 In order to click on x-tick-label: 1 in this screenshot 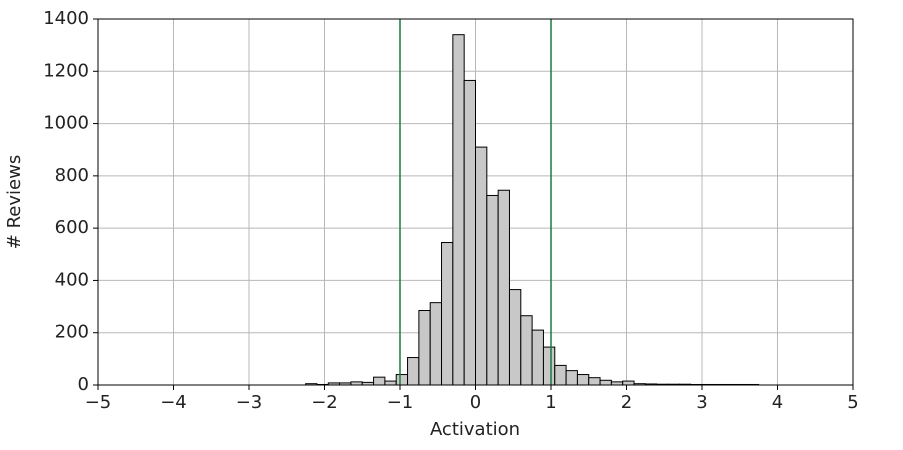, I will do `click(550, 402)`.